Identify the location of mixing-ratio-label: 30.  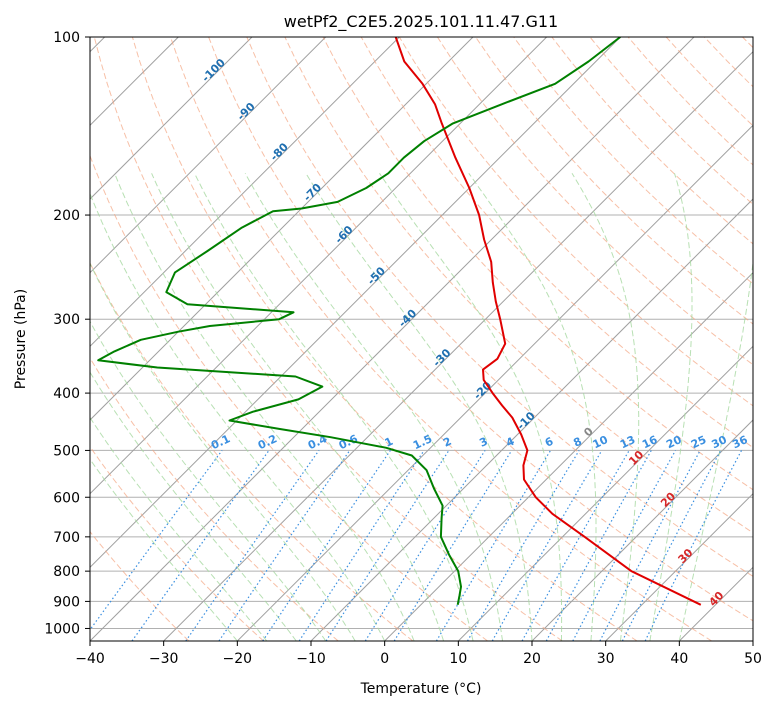
(720, 442).